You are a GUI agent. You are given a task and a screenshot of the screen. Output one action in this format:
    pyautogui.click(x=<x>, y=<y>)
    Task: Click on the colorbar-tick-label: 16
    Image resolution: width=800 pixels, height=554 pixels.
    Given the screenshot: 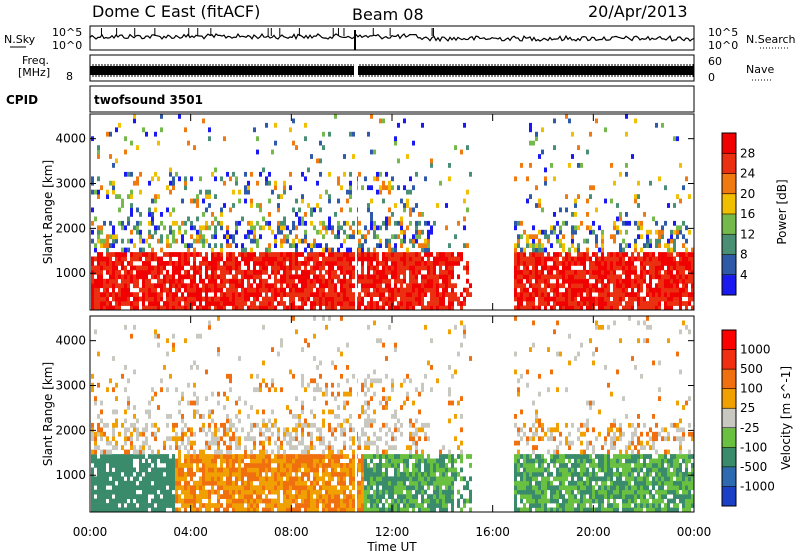 What is the action you would take?
    pyautogui.click(x=747, y=214)
    